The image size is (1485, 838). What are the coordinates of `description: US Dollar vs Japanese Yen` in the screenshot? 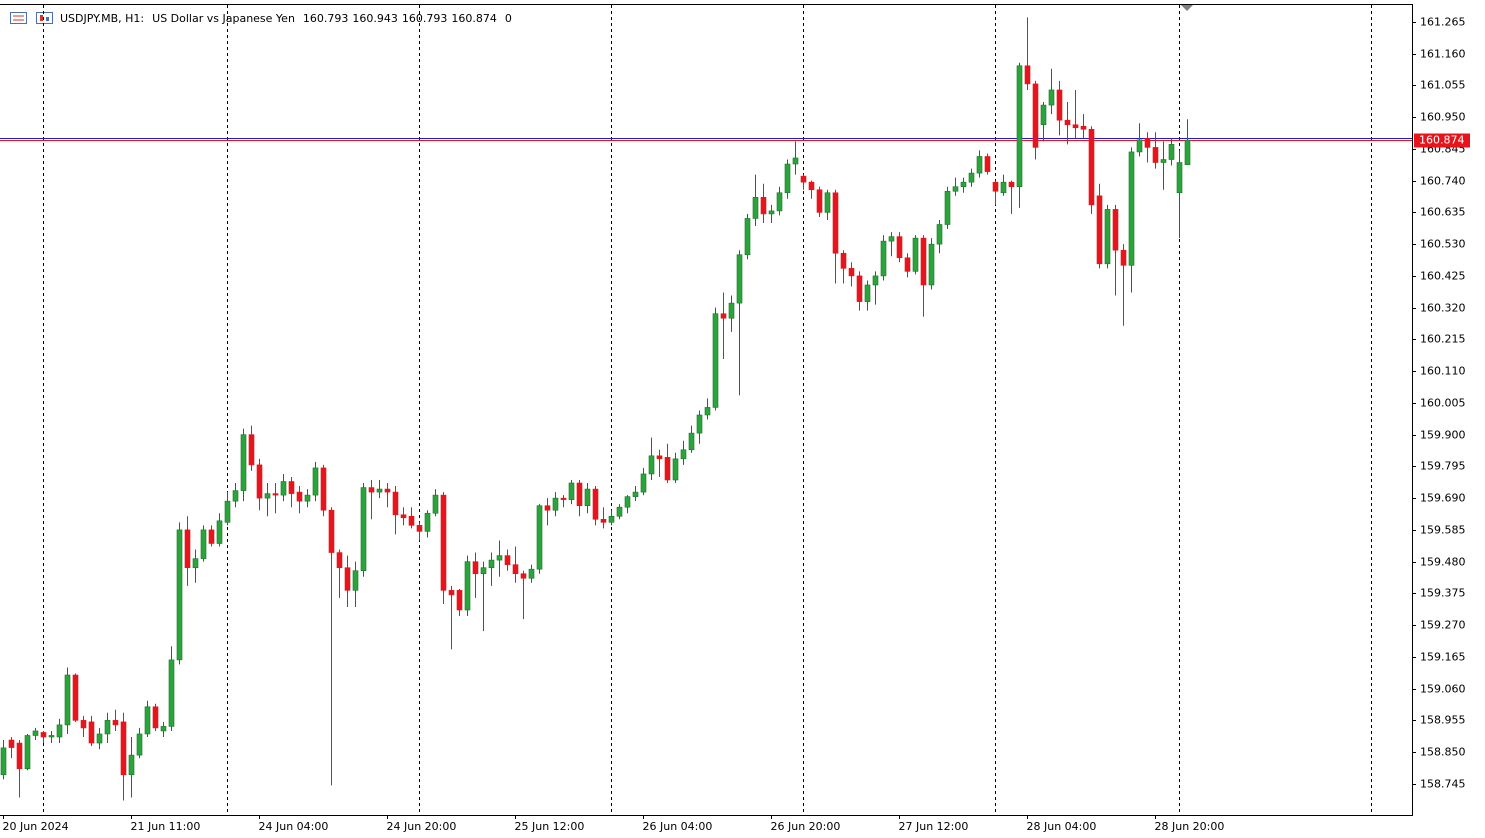 It's located at (223, 18).